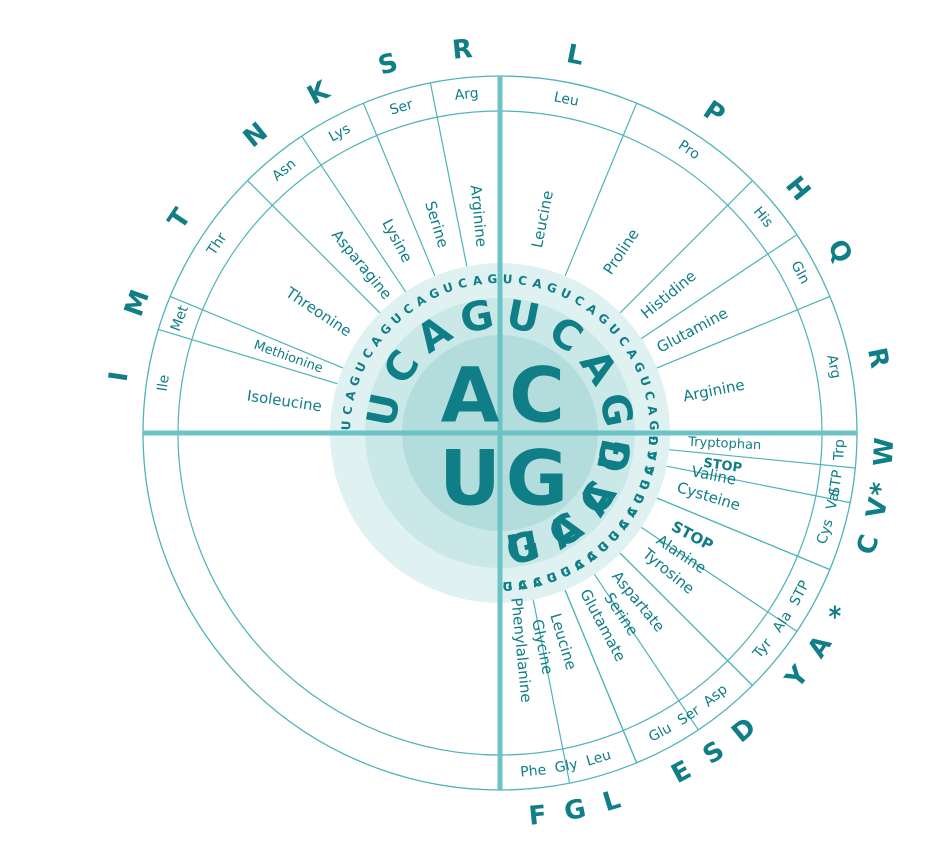  Describe the element at coordinates (492, 279) in the screenshot. I see `third-base-agg: G` at that location.